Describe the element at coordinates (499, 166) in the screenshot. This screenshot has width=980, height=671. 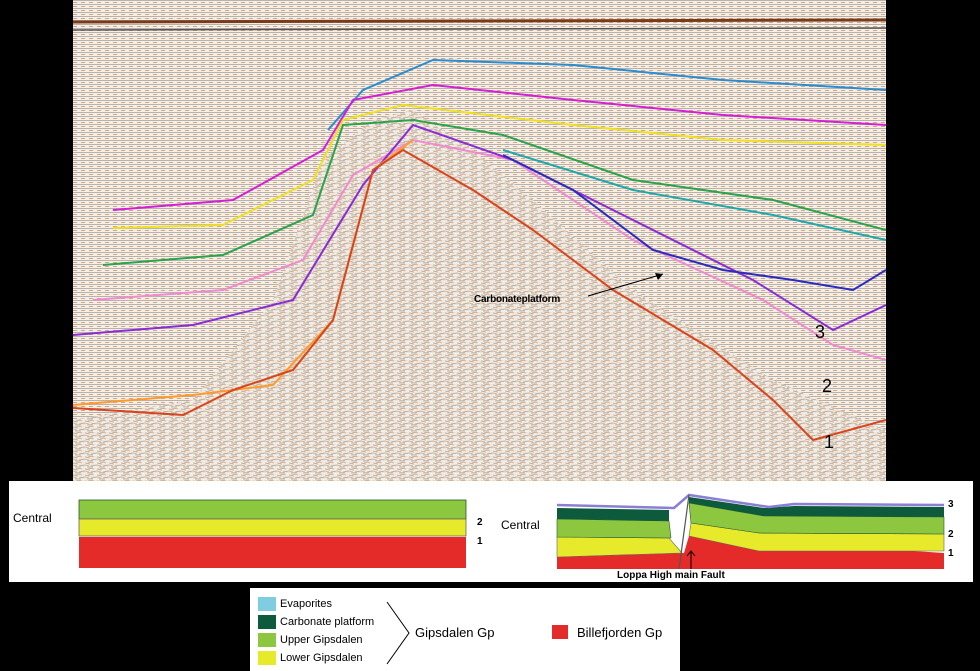
I see `horizon-yellow` at that location.